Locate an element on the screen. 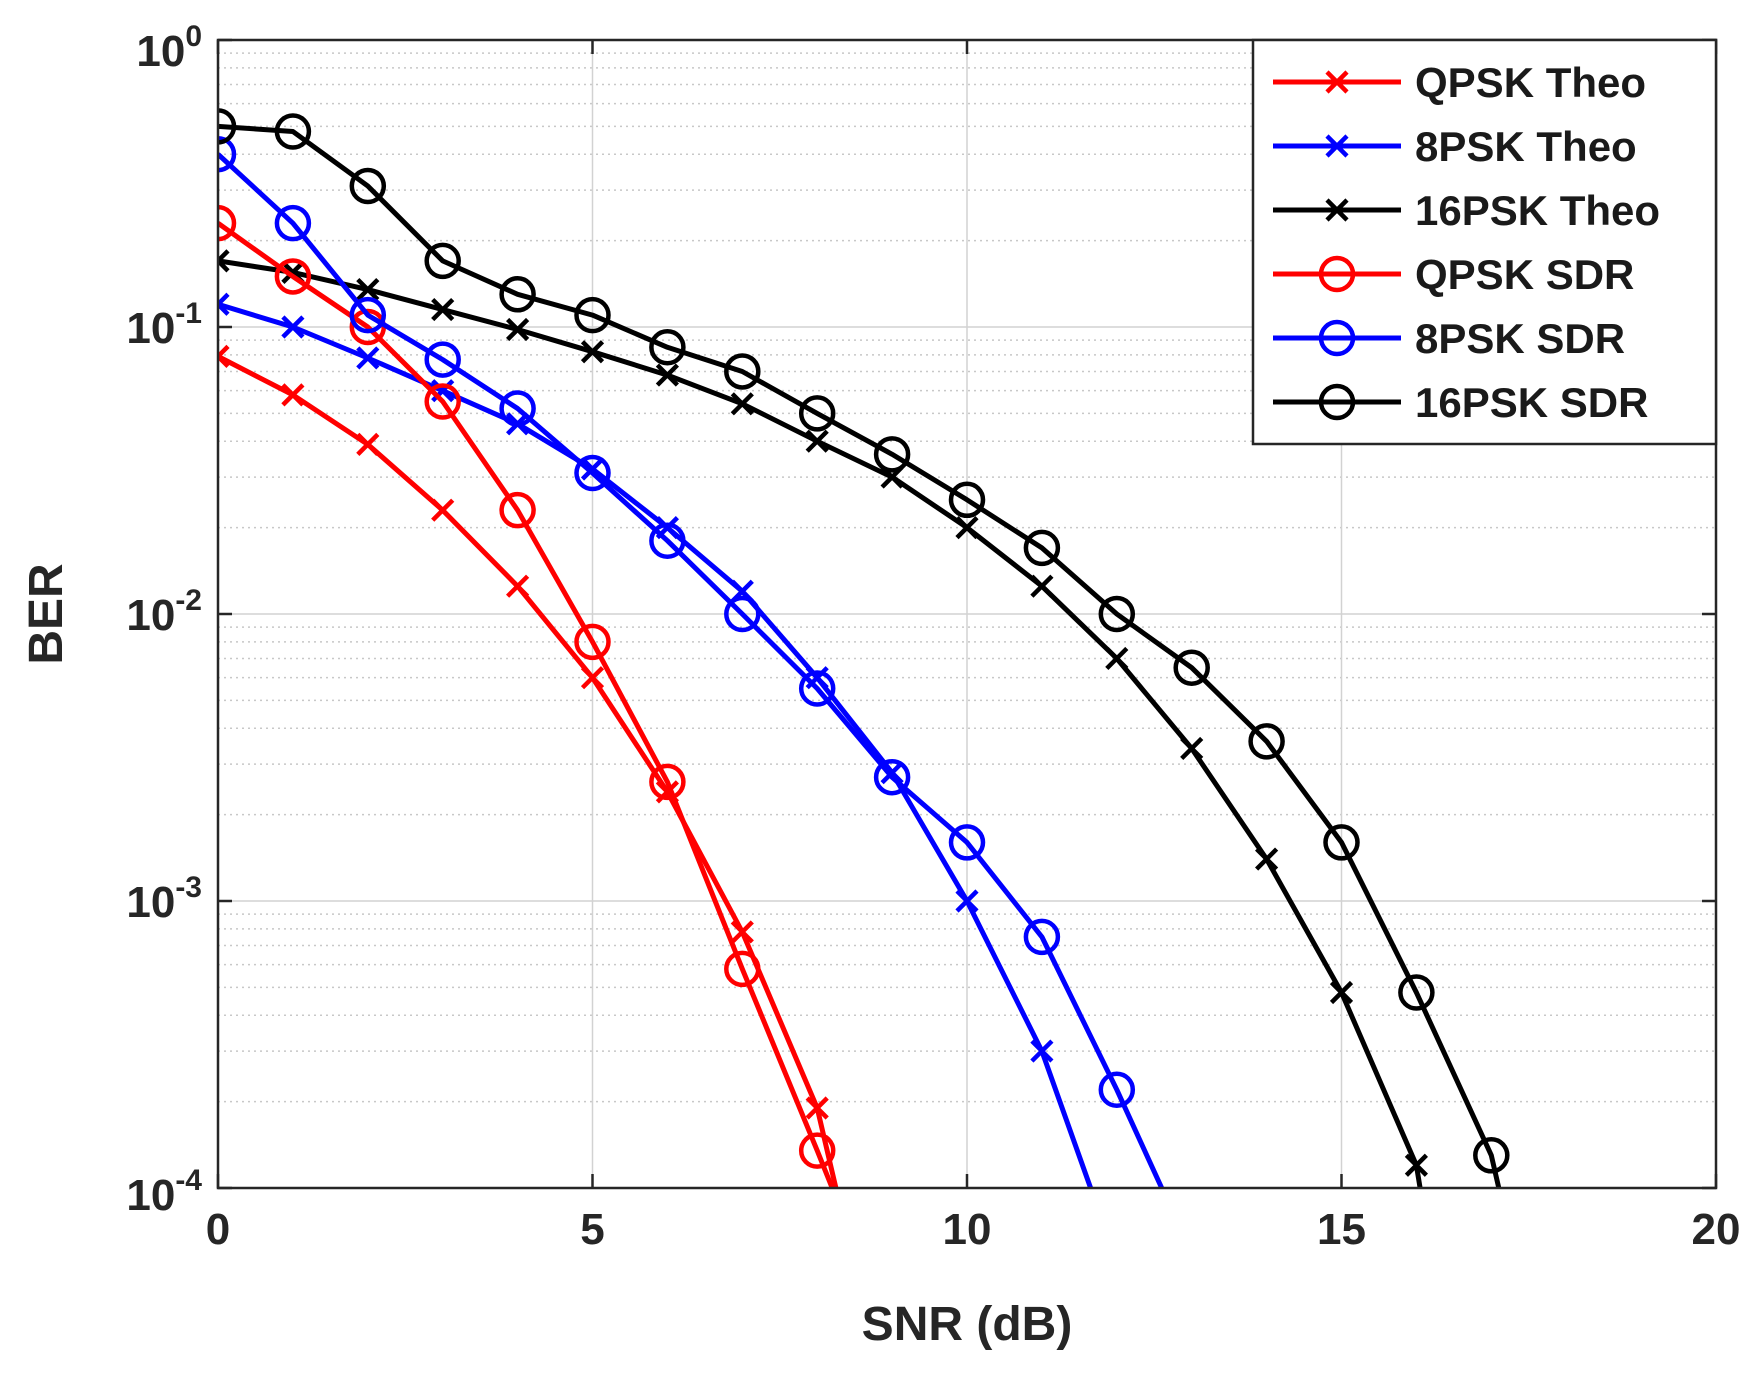 The image size is (1763, 1377). x-tick-label: 5 is located at coordinates (592, 1229).